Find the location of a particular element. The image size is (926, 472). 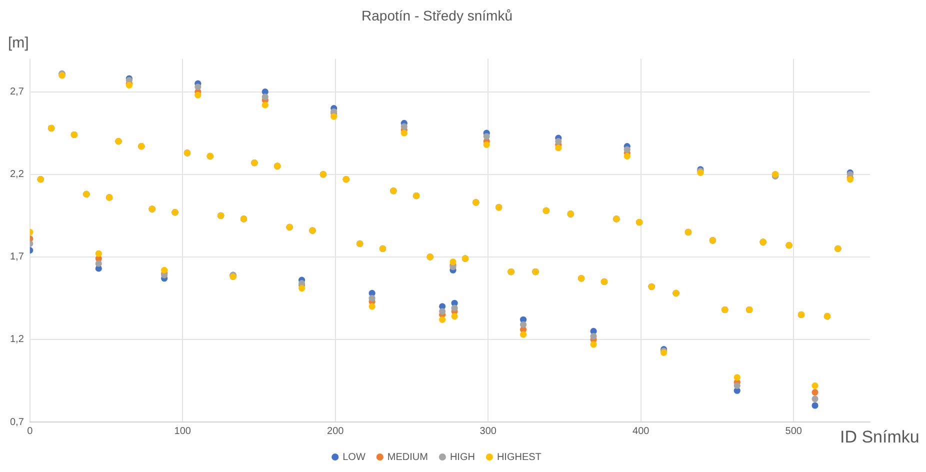

x-tick-label: 100 is located at coordinates (183, 431).